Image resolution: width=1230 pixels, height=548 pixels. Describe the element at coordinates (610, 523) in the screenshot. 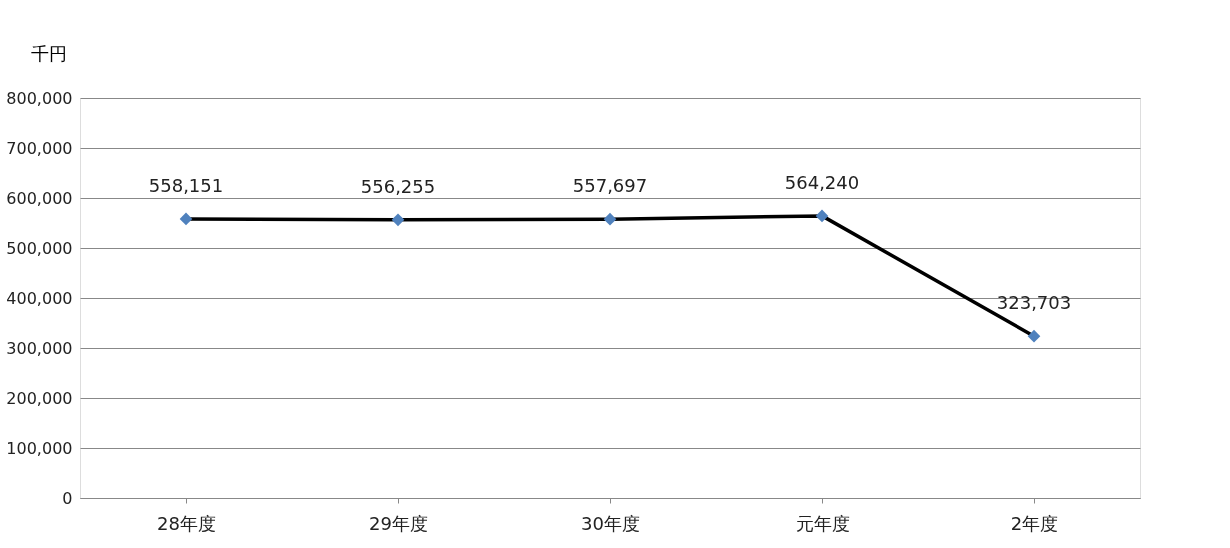

I see `x-tick-label: 30年度` at that location.